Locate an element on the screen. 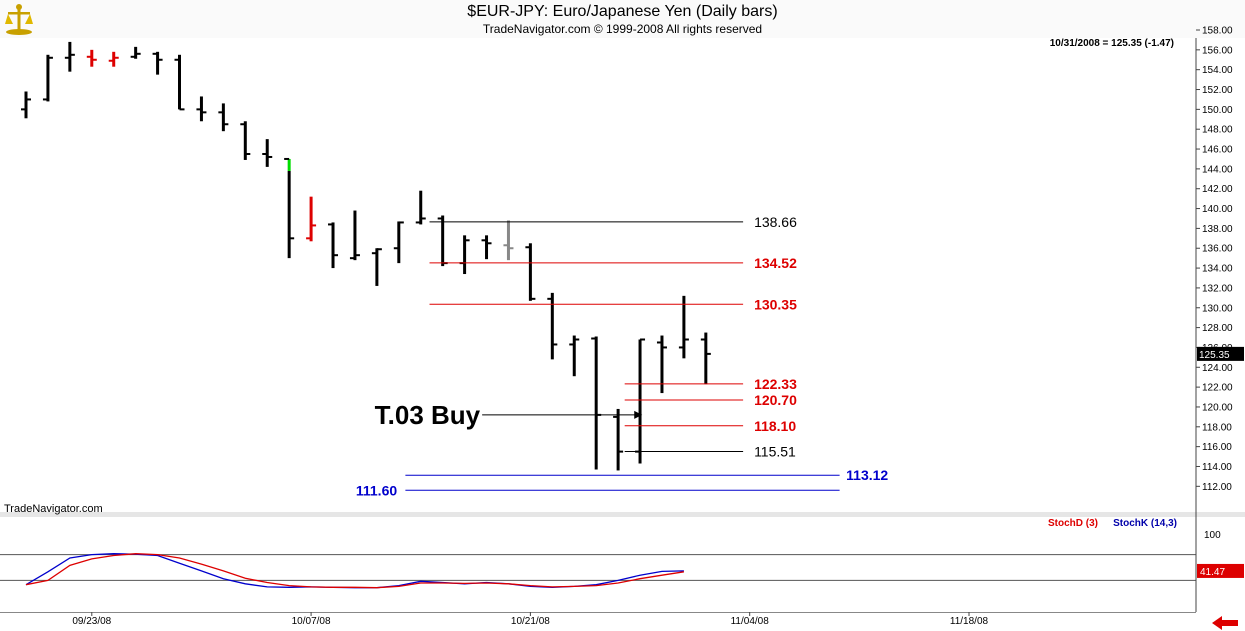  time-axis-tick-label: 10/07/08 is located at coordinates (311, 621).